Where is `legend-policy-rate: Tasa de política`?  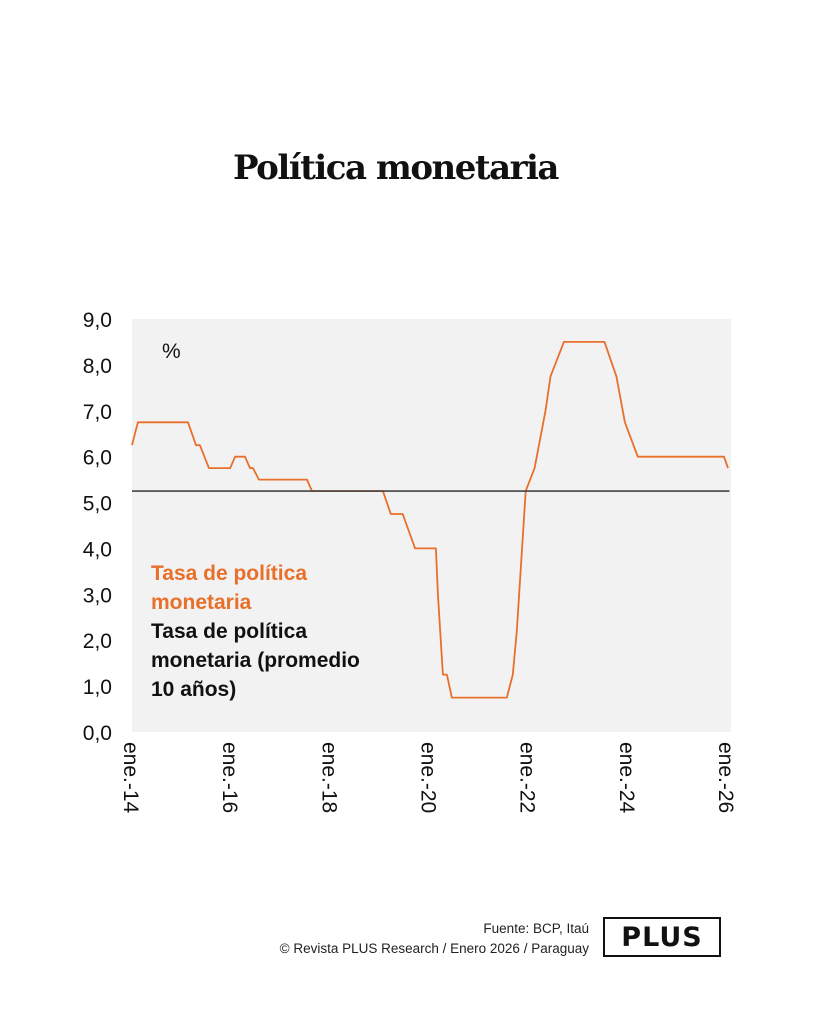 legend-policy-rate: Tasa de política is located at coordinates (229, 573).